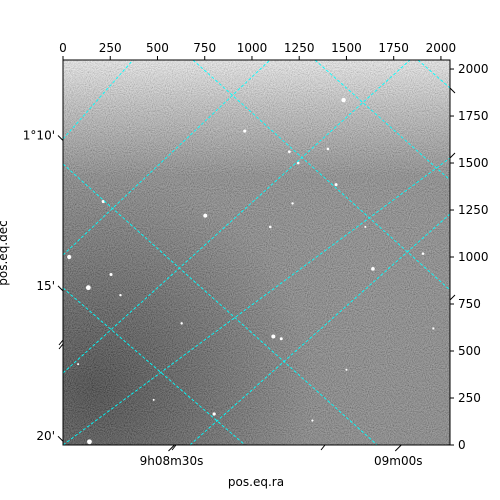 This screenshot has width=500, height=500. I want to click on right-tick-label: 1750, so click(473, 116).